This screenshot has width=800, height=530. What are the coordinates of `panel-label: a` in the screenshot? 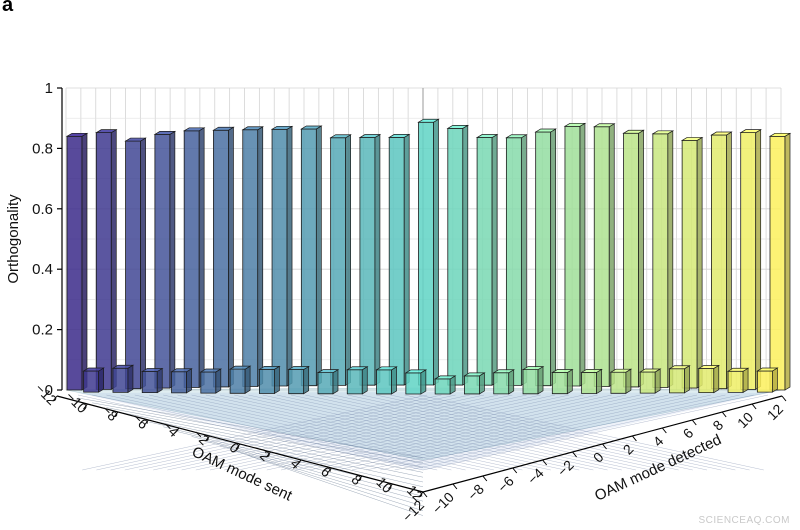 It's located at (8, 8).